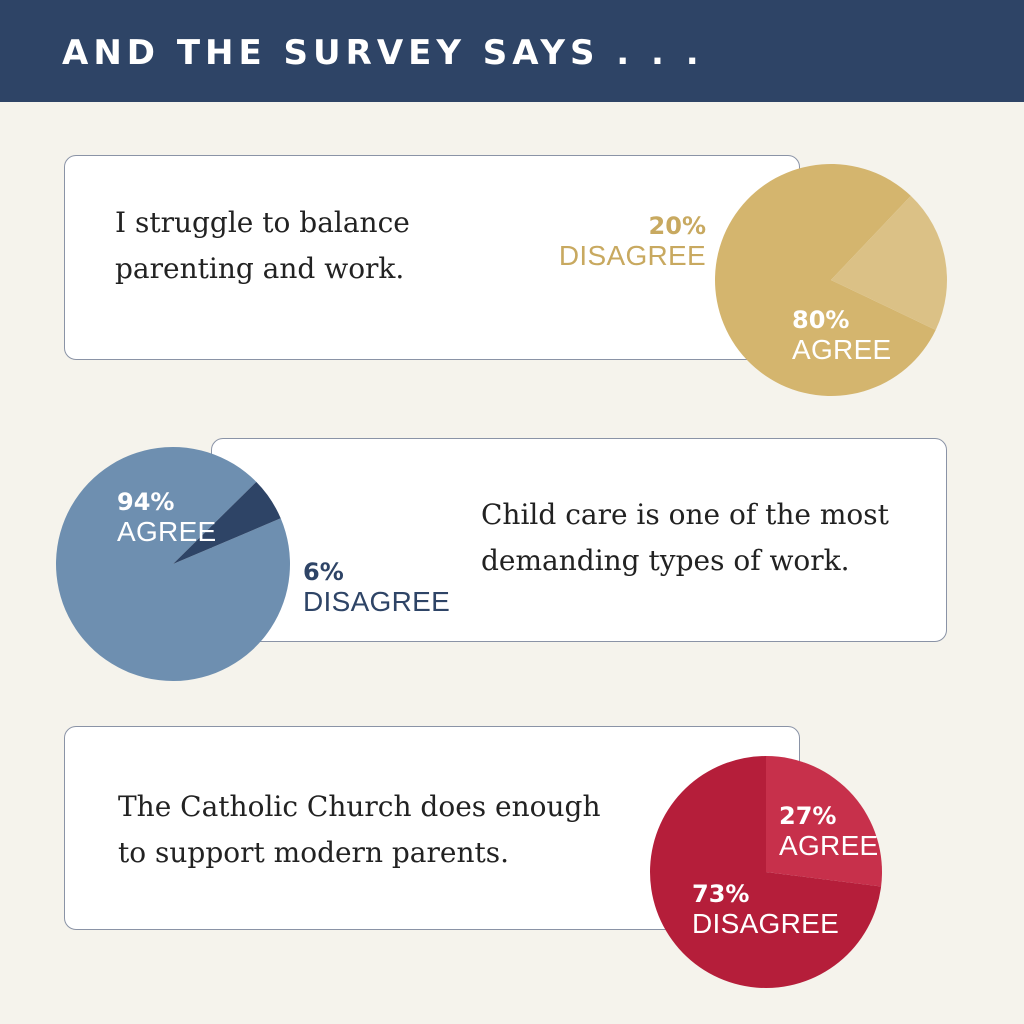  What do you see at coordinates (685, 514) in the screenshot?
I see `statement-line: Child care is one of the most` at bounding box center [685, 514].